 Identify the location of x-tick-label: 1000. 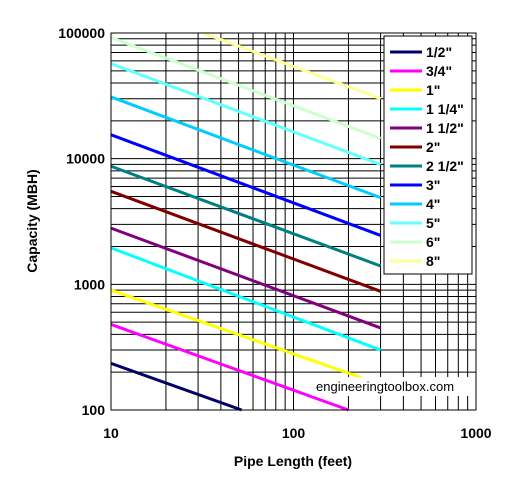
(475, 433).